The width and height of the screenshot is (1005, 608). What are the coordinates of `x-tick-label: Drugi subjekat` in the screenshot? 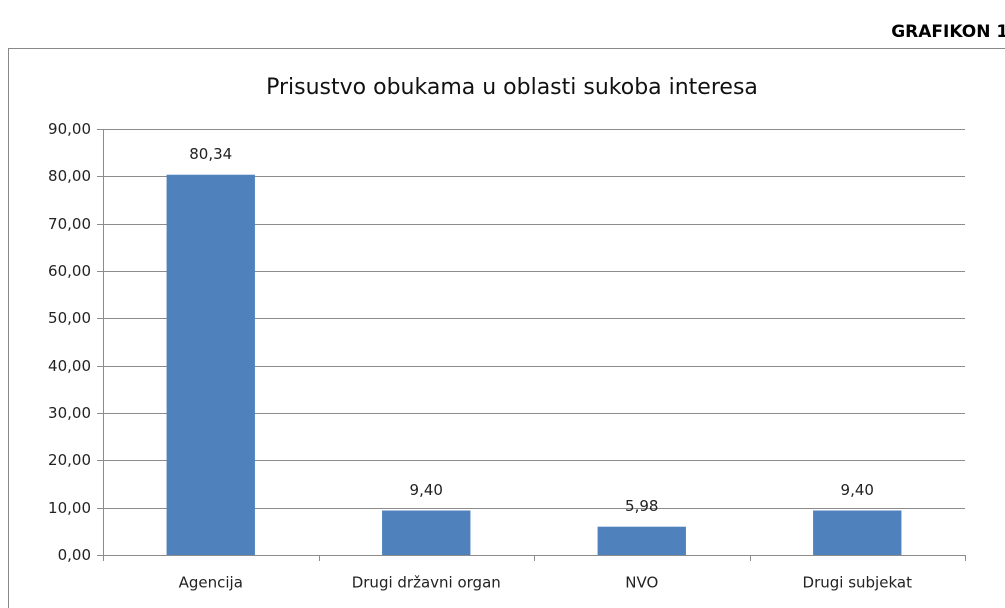 It's located at (858, 583).